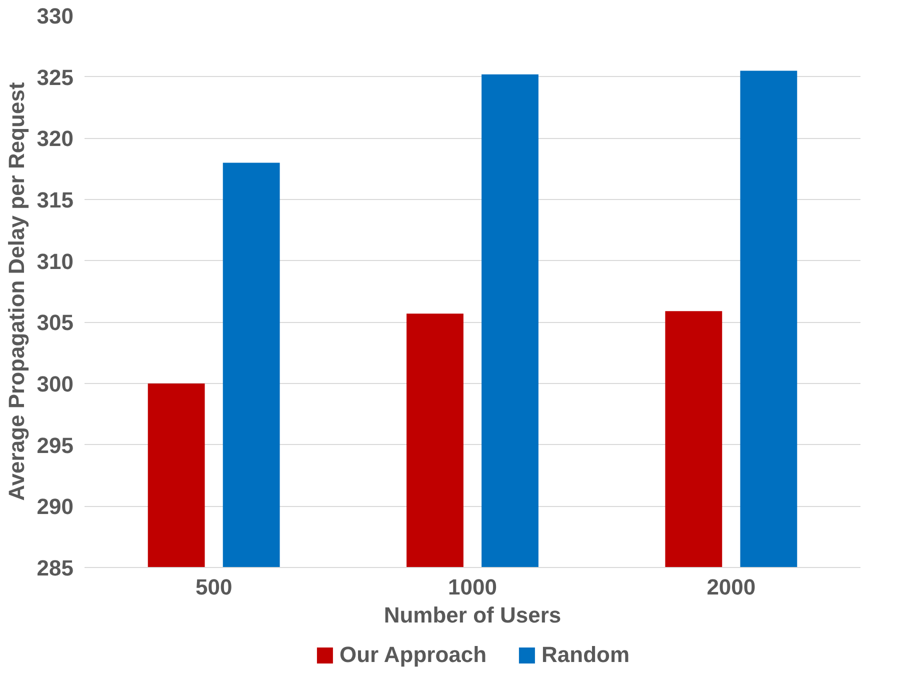 This screenshot has width=909, height=691. I want to click on x-tick-label: 1000, so click(472, 587).